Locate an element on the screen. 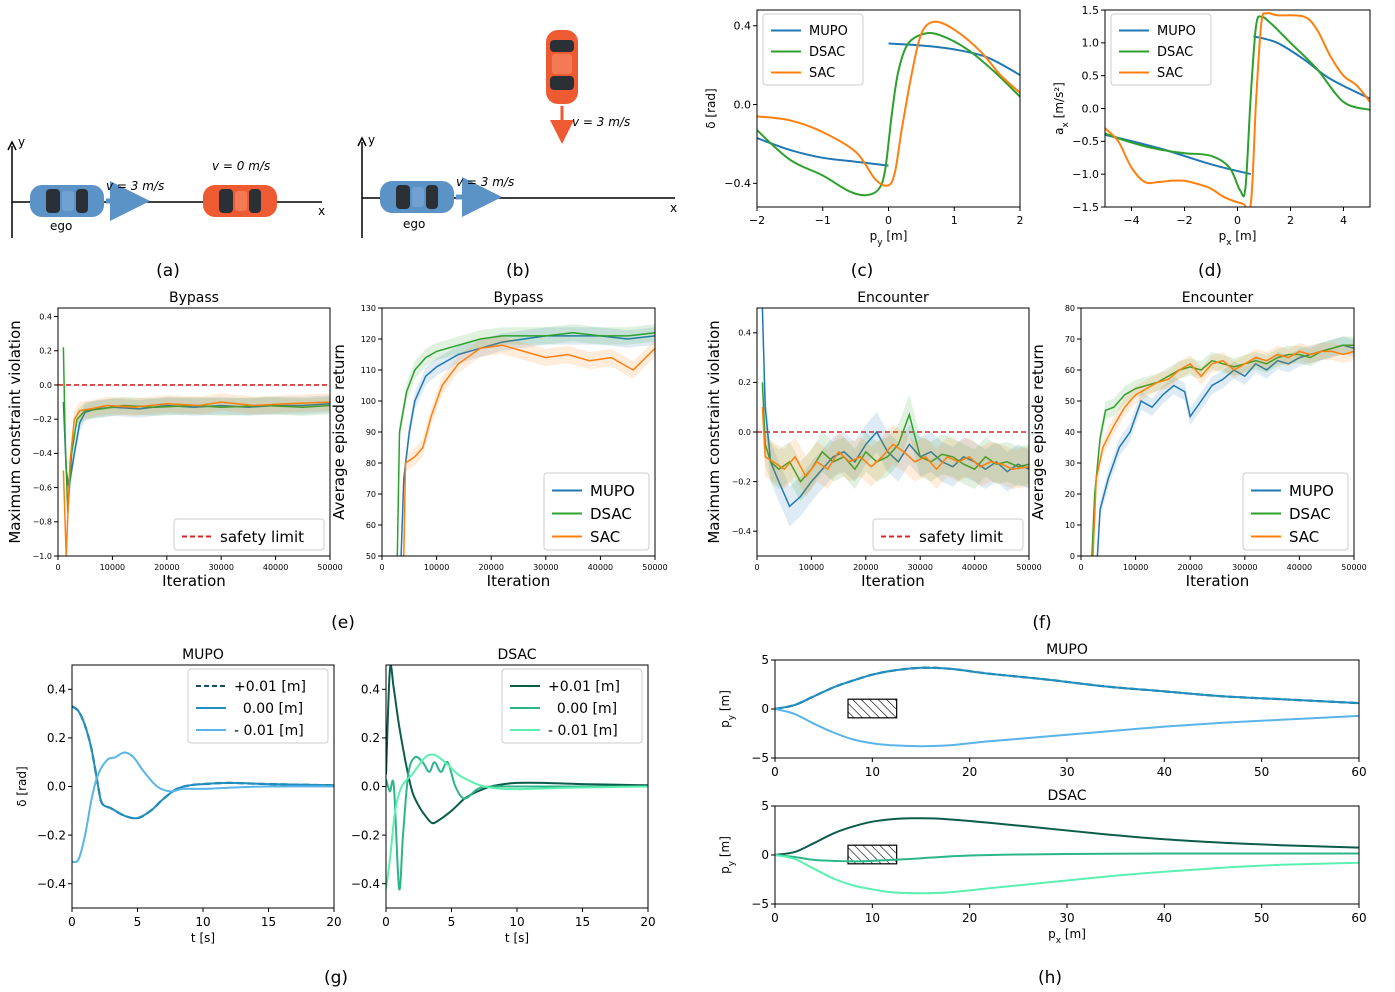  scene-b-x-label: x is located at coordinates (673, 208).